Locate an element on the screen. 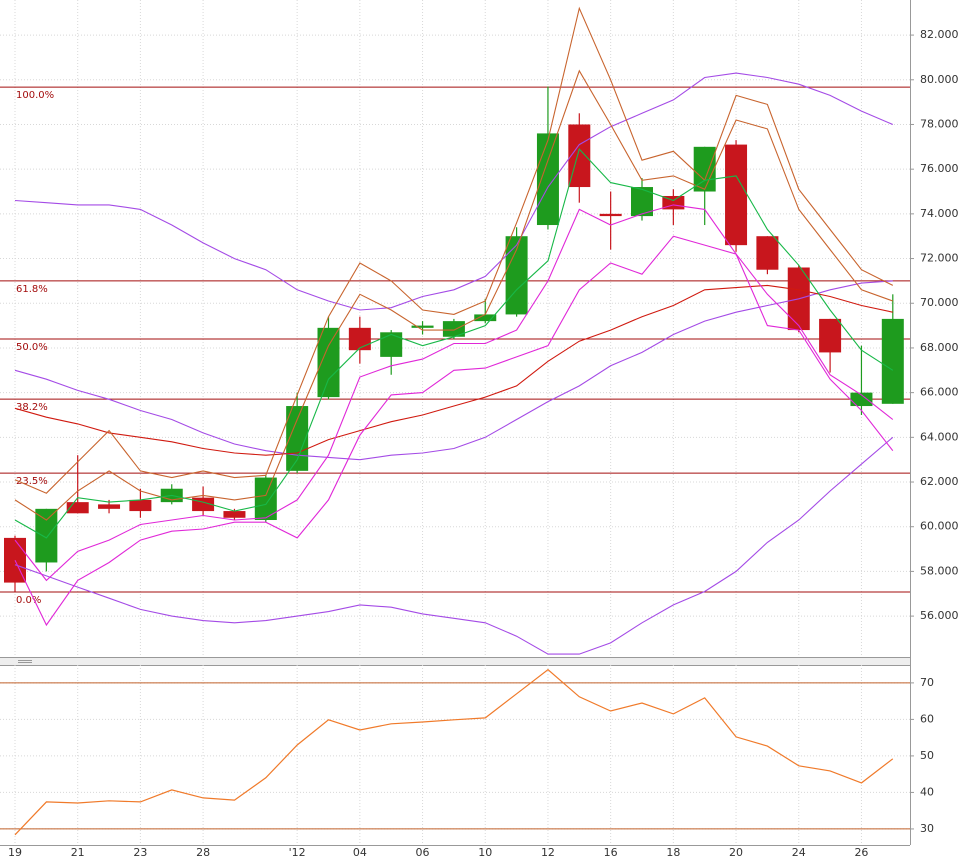 The width and height of the screenshot is (960, 860). x-tick-label: 16 is located at coordinates (611, 852).